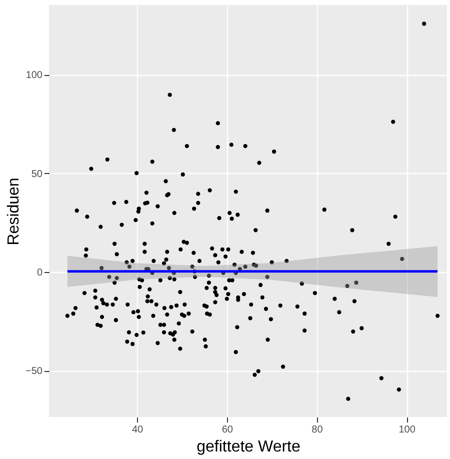 The image size is (450, 459). Describe the element at coordinates (14, 212) in the screenshot. I see `y-axis-title: Residuen` at that location.